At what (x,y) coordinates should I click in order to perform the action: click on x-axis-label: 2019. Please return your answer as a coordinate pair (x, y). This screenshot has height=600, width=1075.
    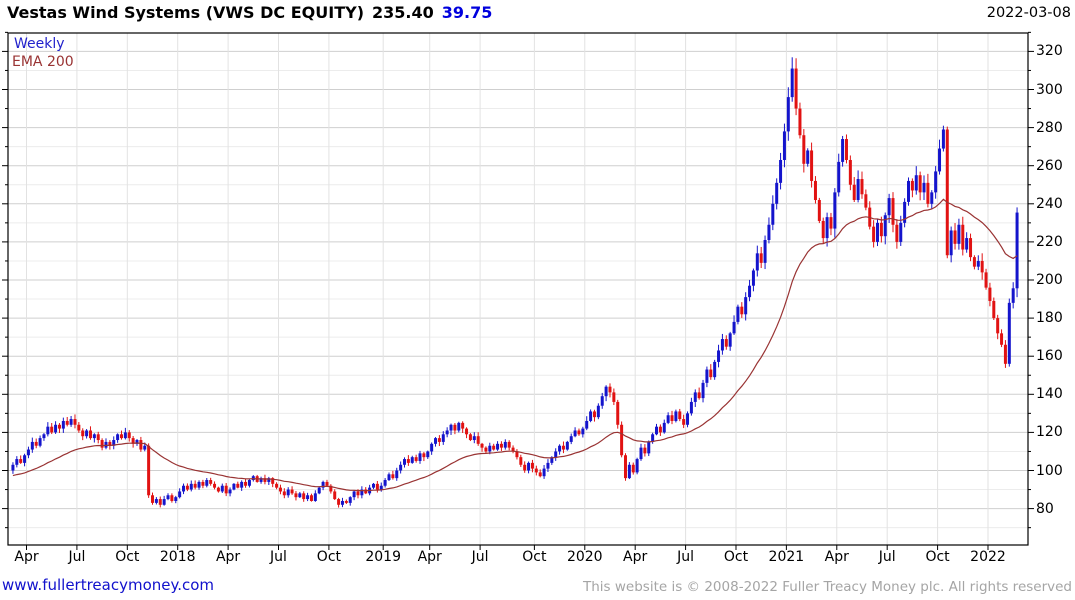
    Looking at the image, I should click on (383, 557).